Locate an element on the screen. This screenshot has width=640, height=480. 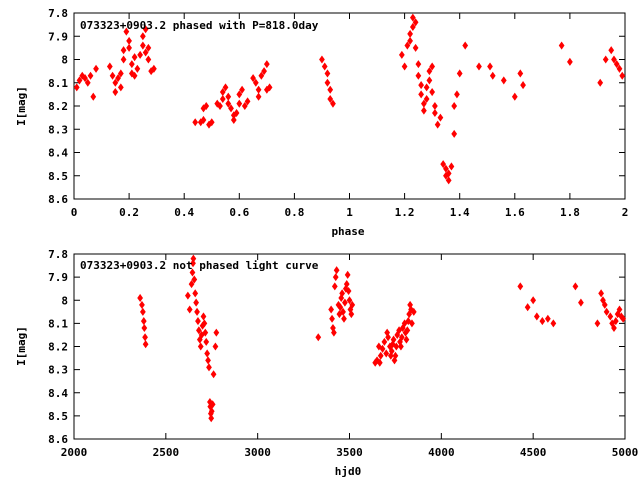
x-axis-label: hjd0 is located at coordinates (348, 471).